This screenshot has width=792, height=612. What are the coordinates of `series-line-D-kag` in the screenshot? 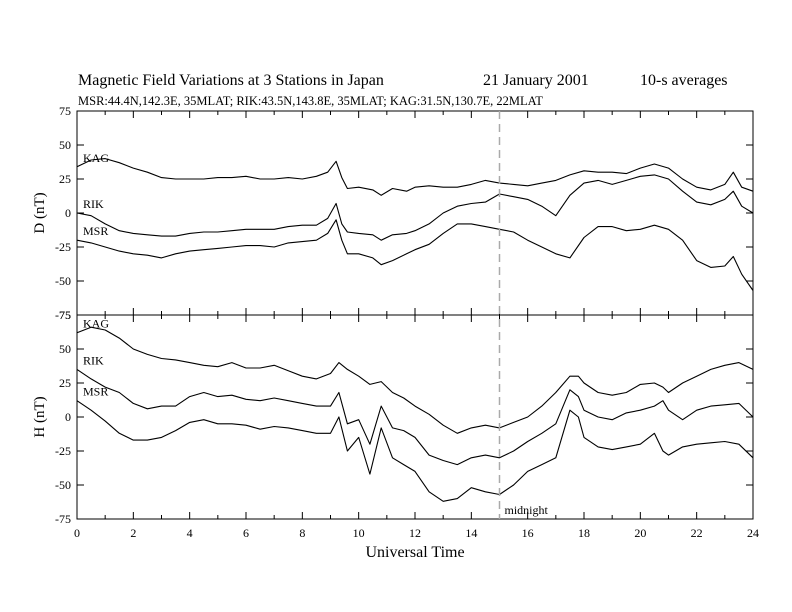 It's located at (415, 177).